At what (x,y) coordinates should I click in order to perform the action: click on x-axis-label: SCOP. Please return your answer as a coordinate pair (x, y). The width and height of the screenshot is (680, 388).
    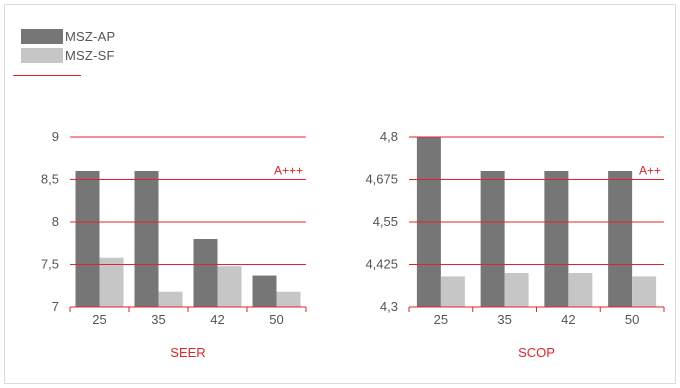
    Looking at the image, I should click on (536, 352).